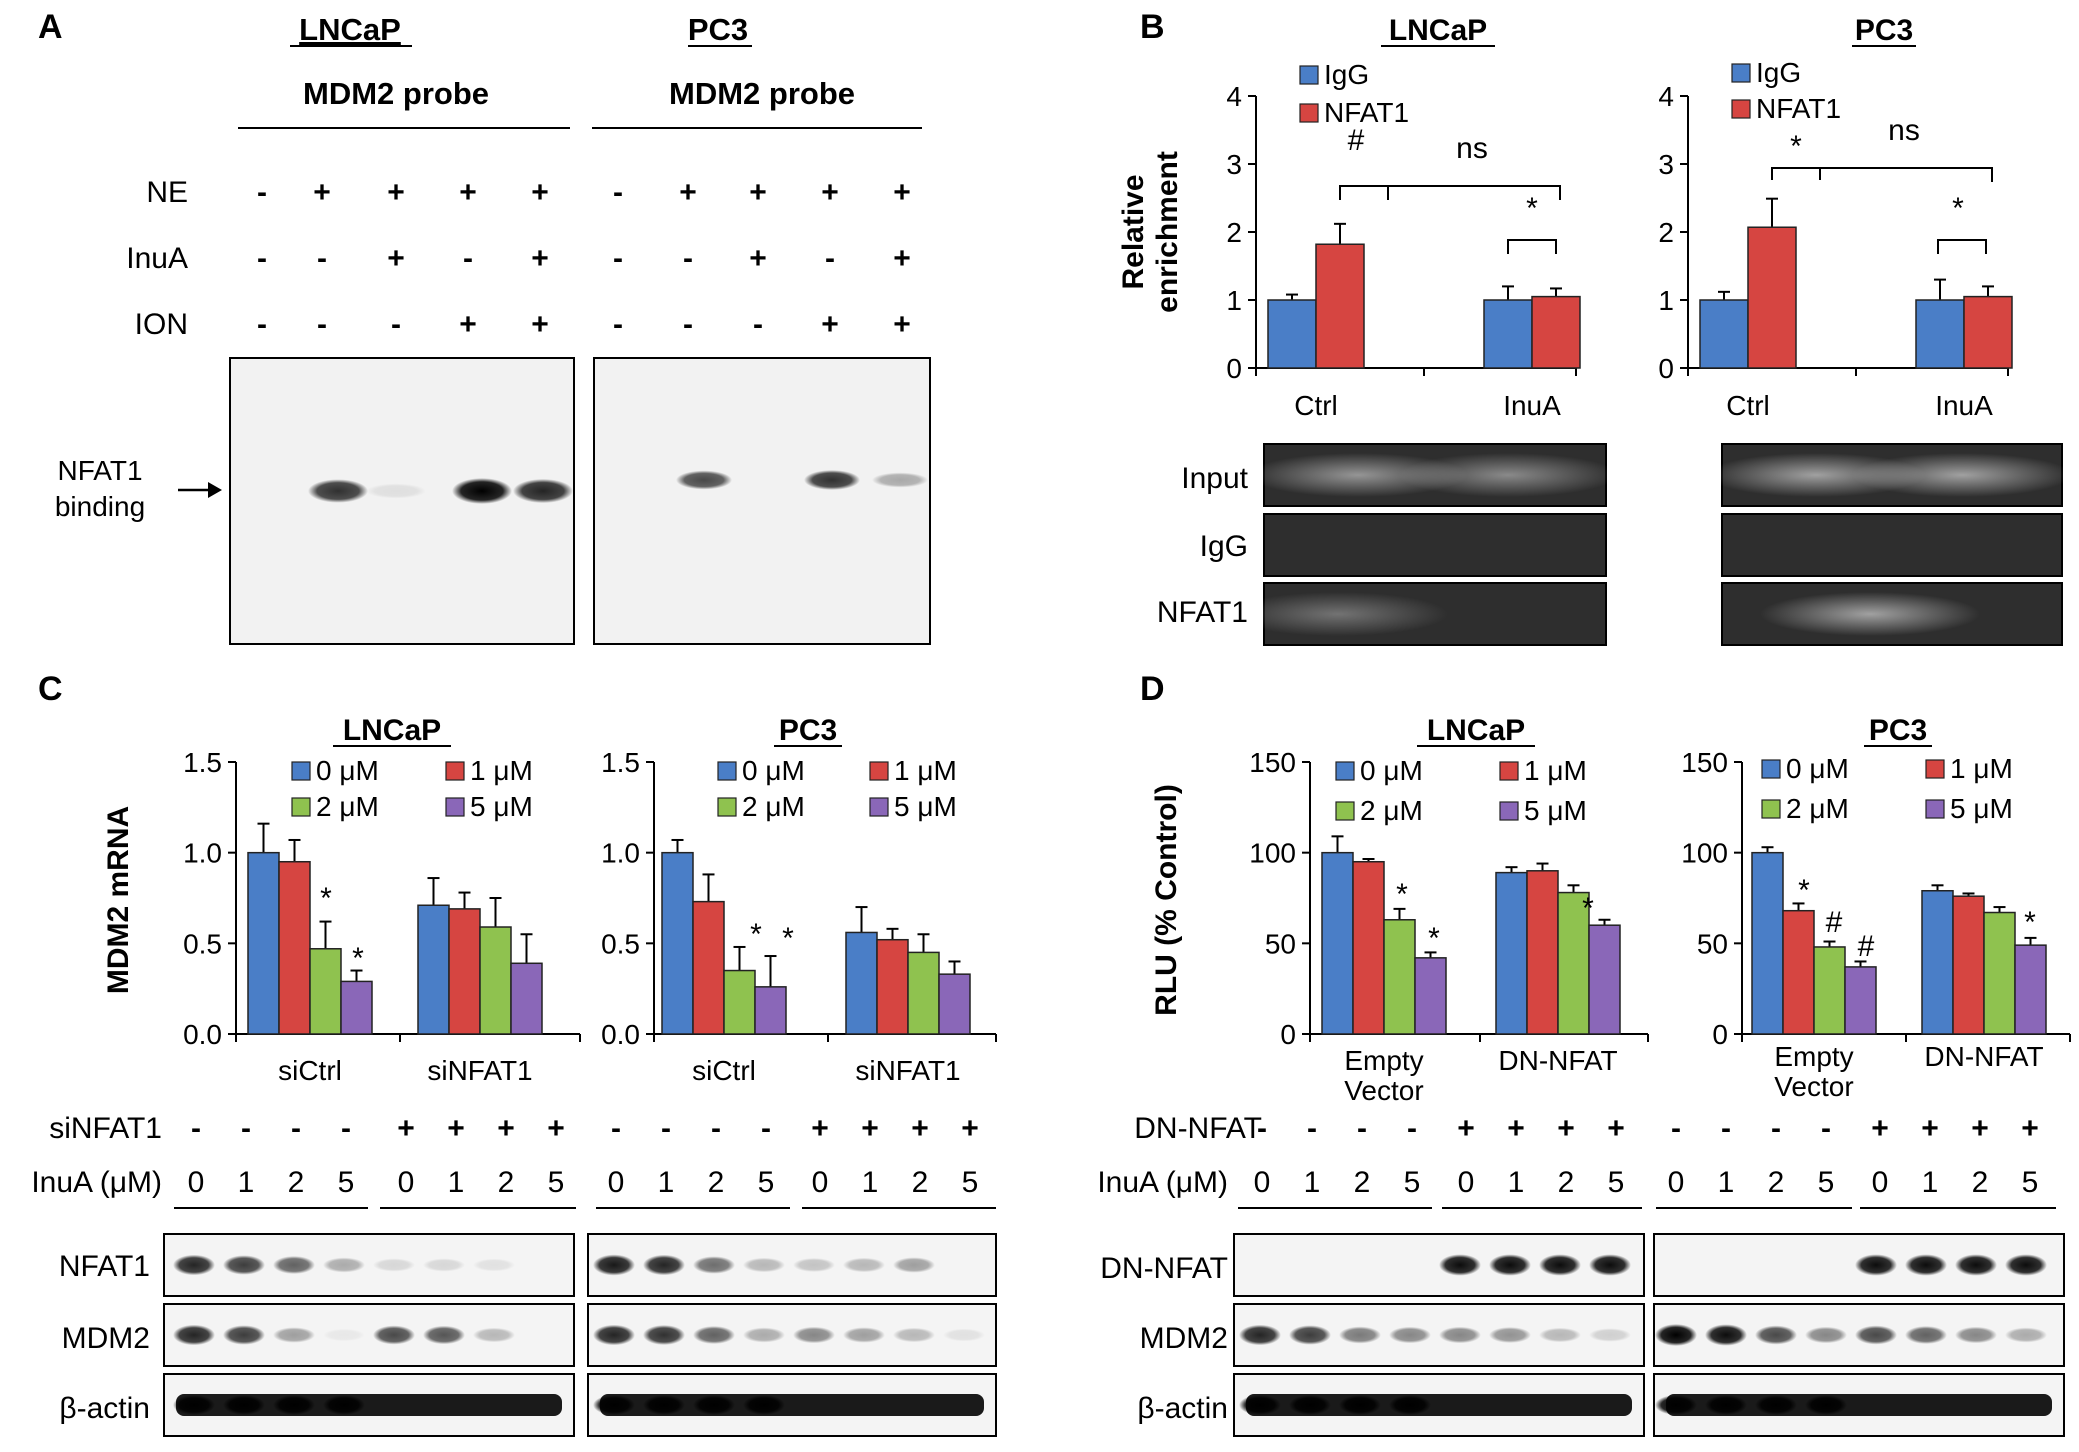 Image resolution: width=2079 pixels, height=1452 pixels. What do you see at coordinates (99, 470) in the screenshot?
I see `band-label-line1: NFAT1` at bounding box center [99, 470].